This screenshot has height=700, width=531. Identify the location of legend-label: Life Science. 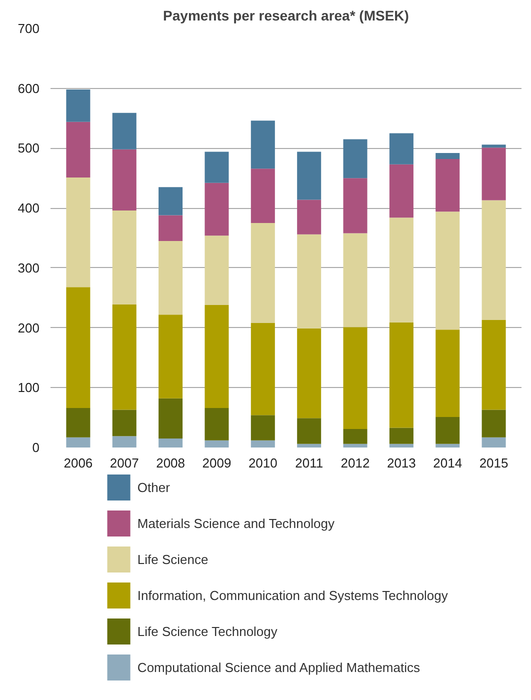
(172, 559).